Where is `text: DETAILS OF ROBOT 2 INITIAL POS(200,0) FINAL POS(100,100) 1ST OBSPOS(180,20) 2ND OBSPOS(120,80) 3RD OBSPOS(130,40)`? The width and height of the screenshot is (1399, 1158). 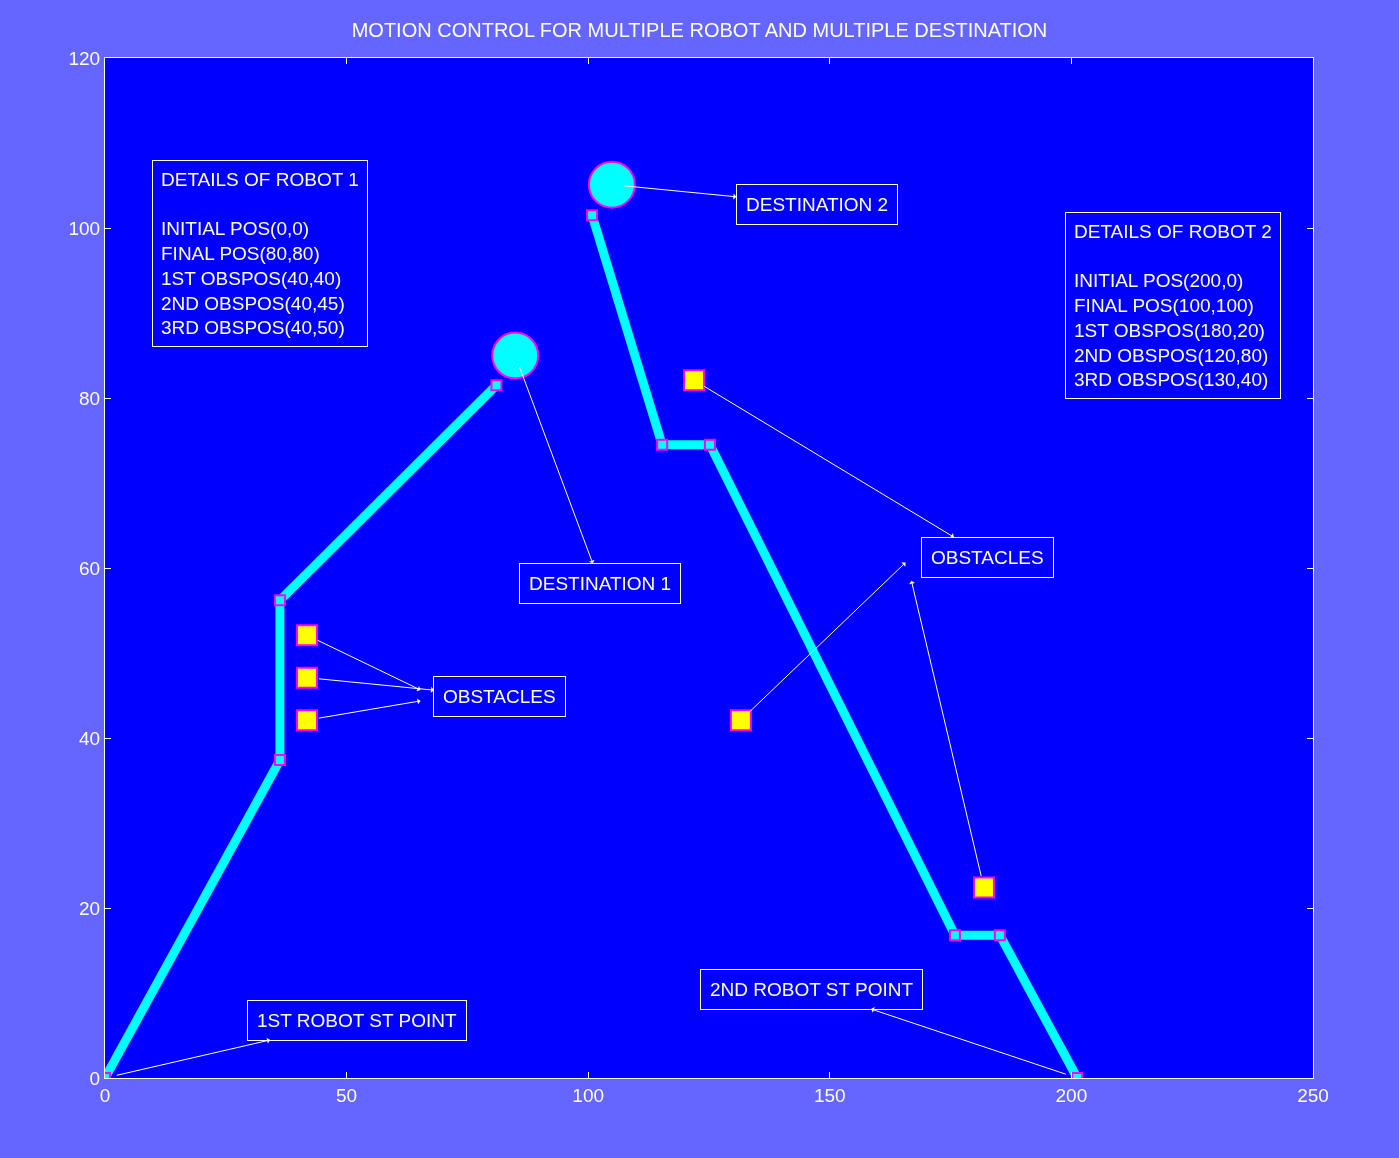 text: DETAILS OF ROBOT 2 INITIAL POS(200,0) FINAL POS(100,100) 1ST OBSPOS(180,20) 2ND OBSPOS(120,80) 3RD OBSPOS(130,40) is located at coordinates (1173, 306).